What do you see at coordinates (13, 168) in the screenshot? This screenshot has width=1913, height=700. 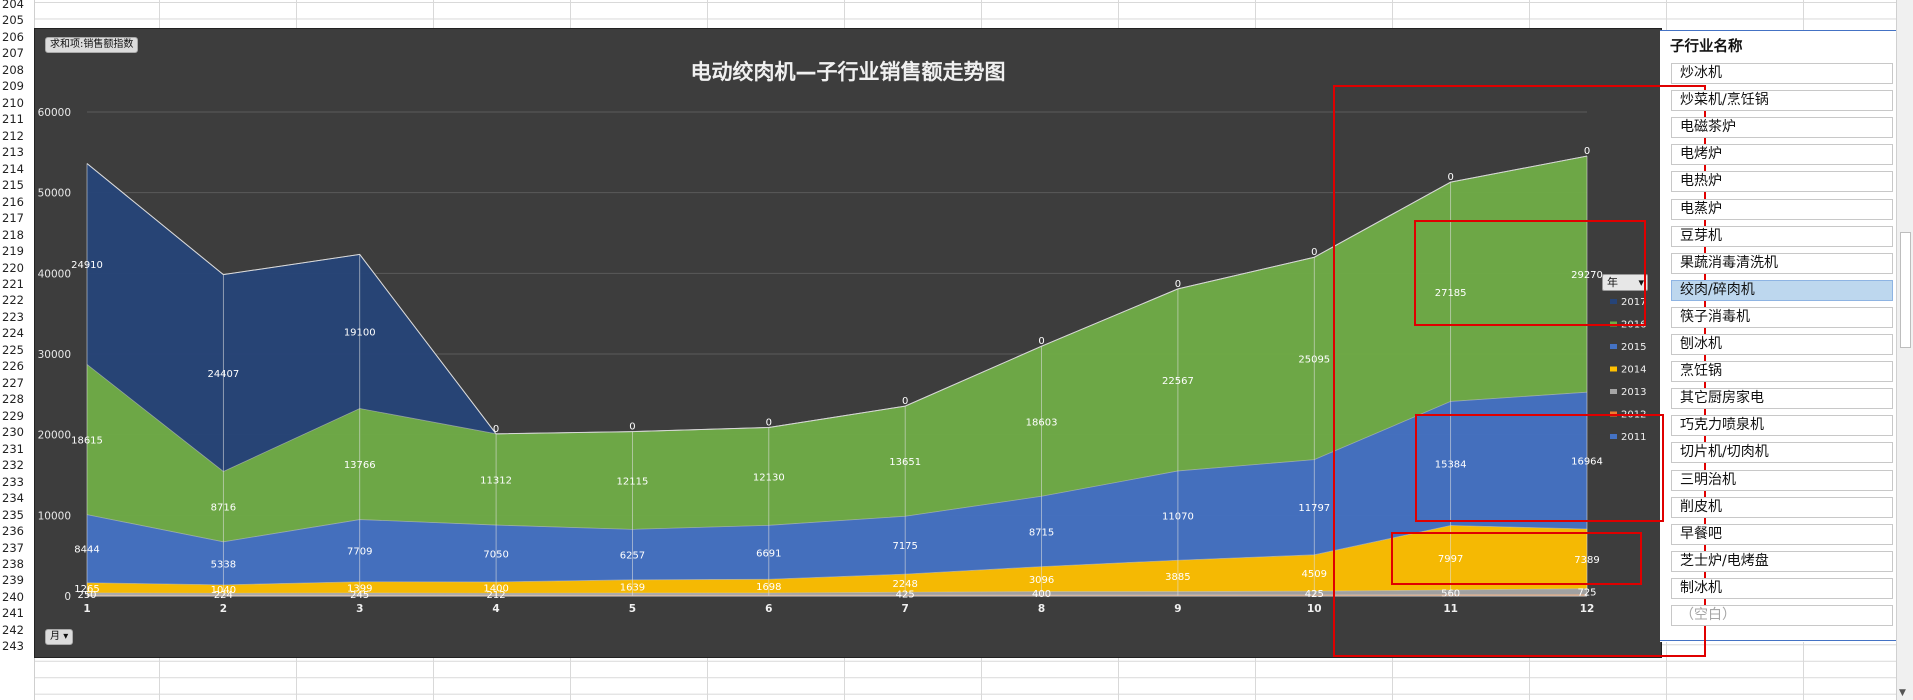 I see `row-number: 214` at bounding box center [13, 168].